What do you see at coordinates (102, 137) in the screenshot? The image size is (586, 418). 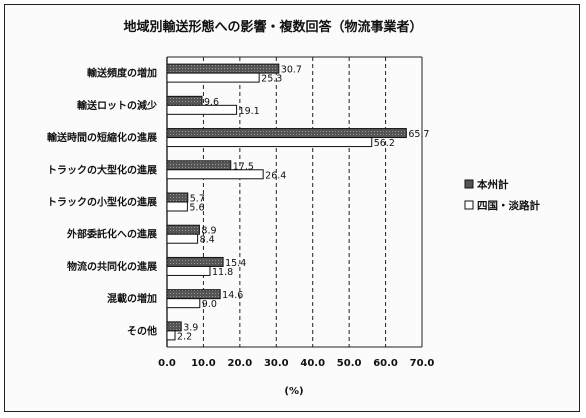 I see `category-label: 輸送時間の短縮化の進展` at bounding box center [102, 137].